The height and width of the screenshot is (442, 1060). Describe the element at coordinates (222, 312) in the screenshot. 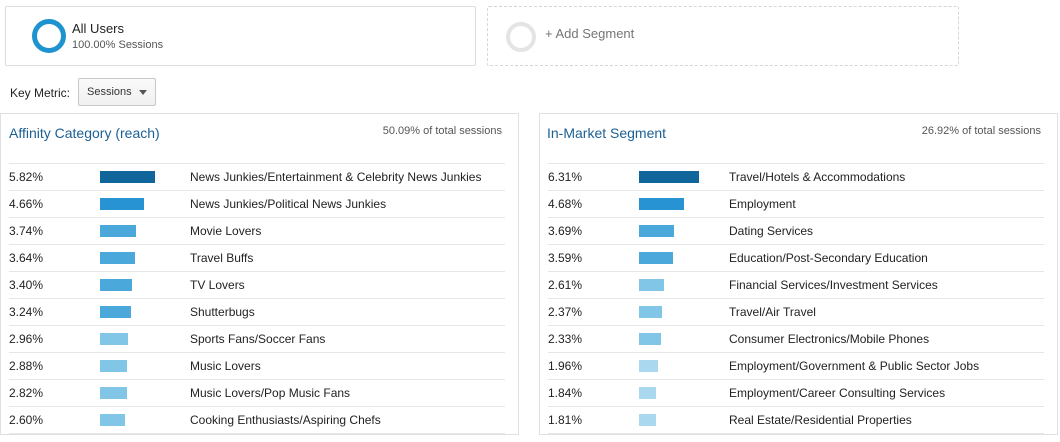

I see `row-category-label: Shutterbugs` at that location.